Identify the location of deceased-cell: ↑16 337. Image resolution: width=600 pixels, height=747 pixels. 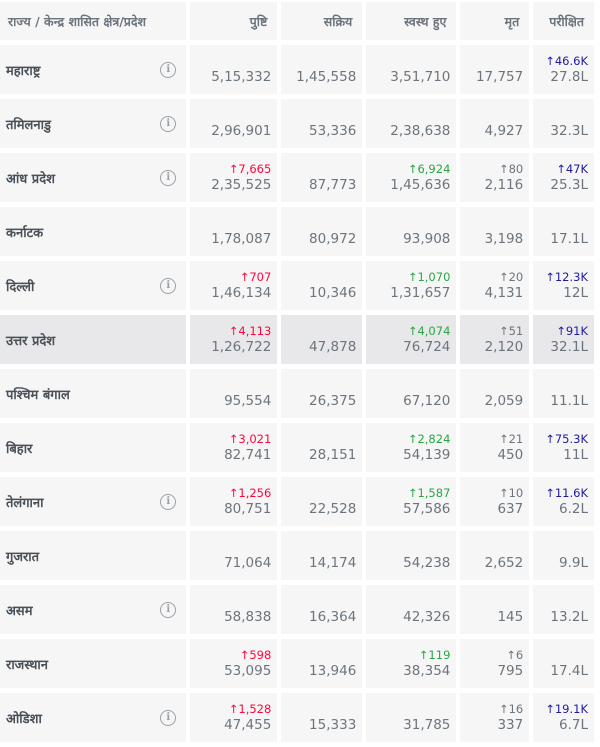
(495, 717).